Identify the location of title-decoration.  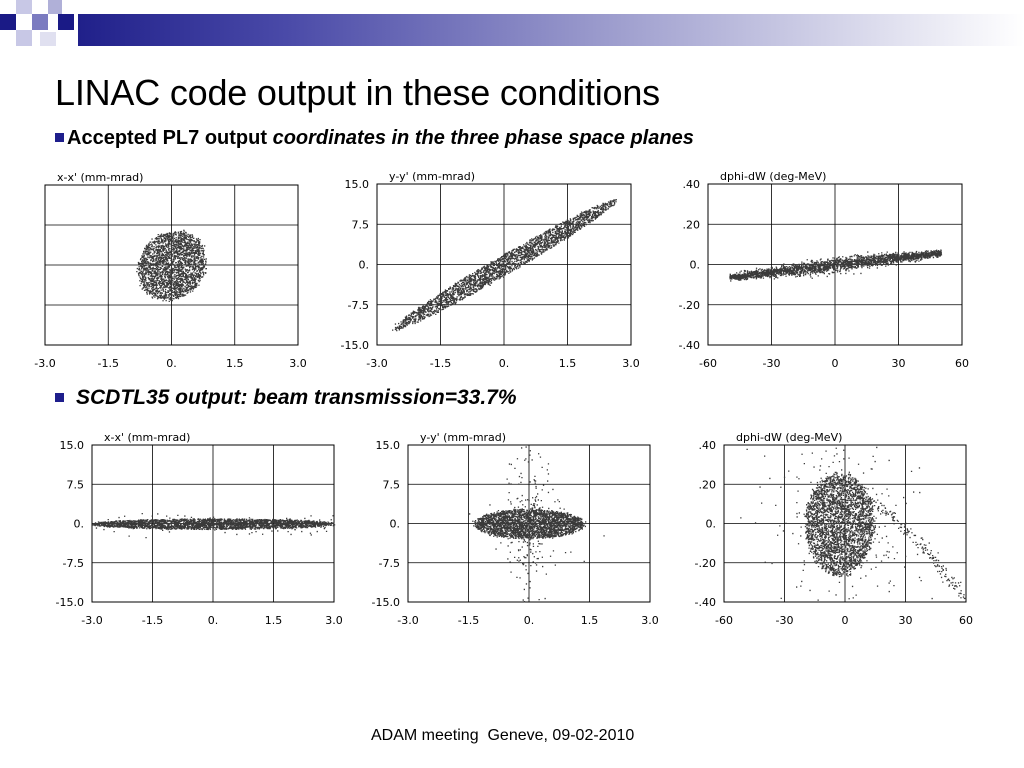
(512, 24).